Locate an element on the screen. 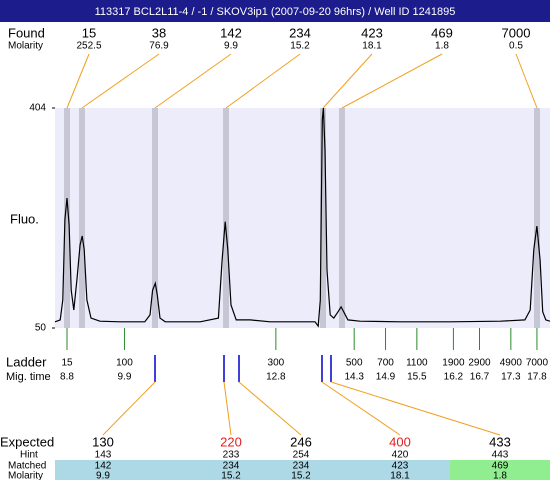 This screenshot has width=550, height=480. hint: 143 is located at coordinates (103, 455).